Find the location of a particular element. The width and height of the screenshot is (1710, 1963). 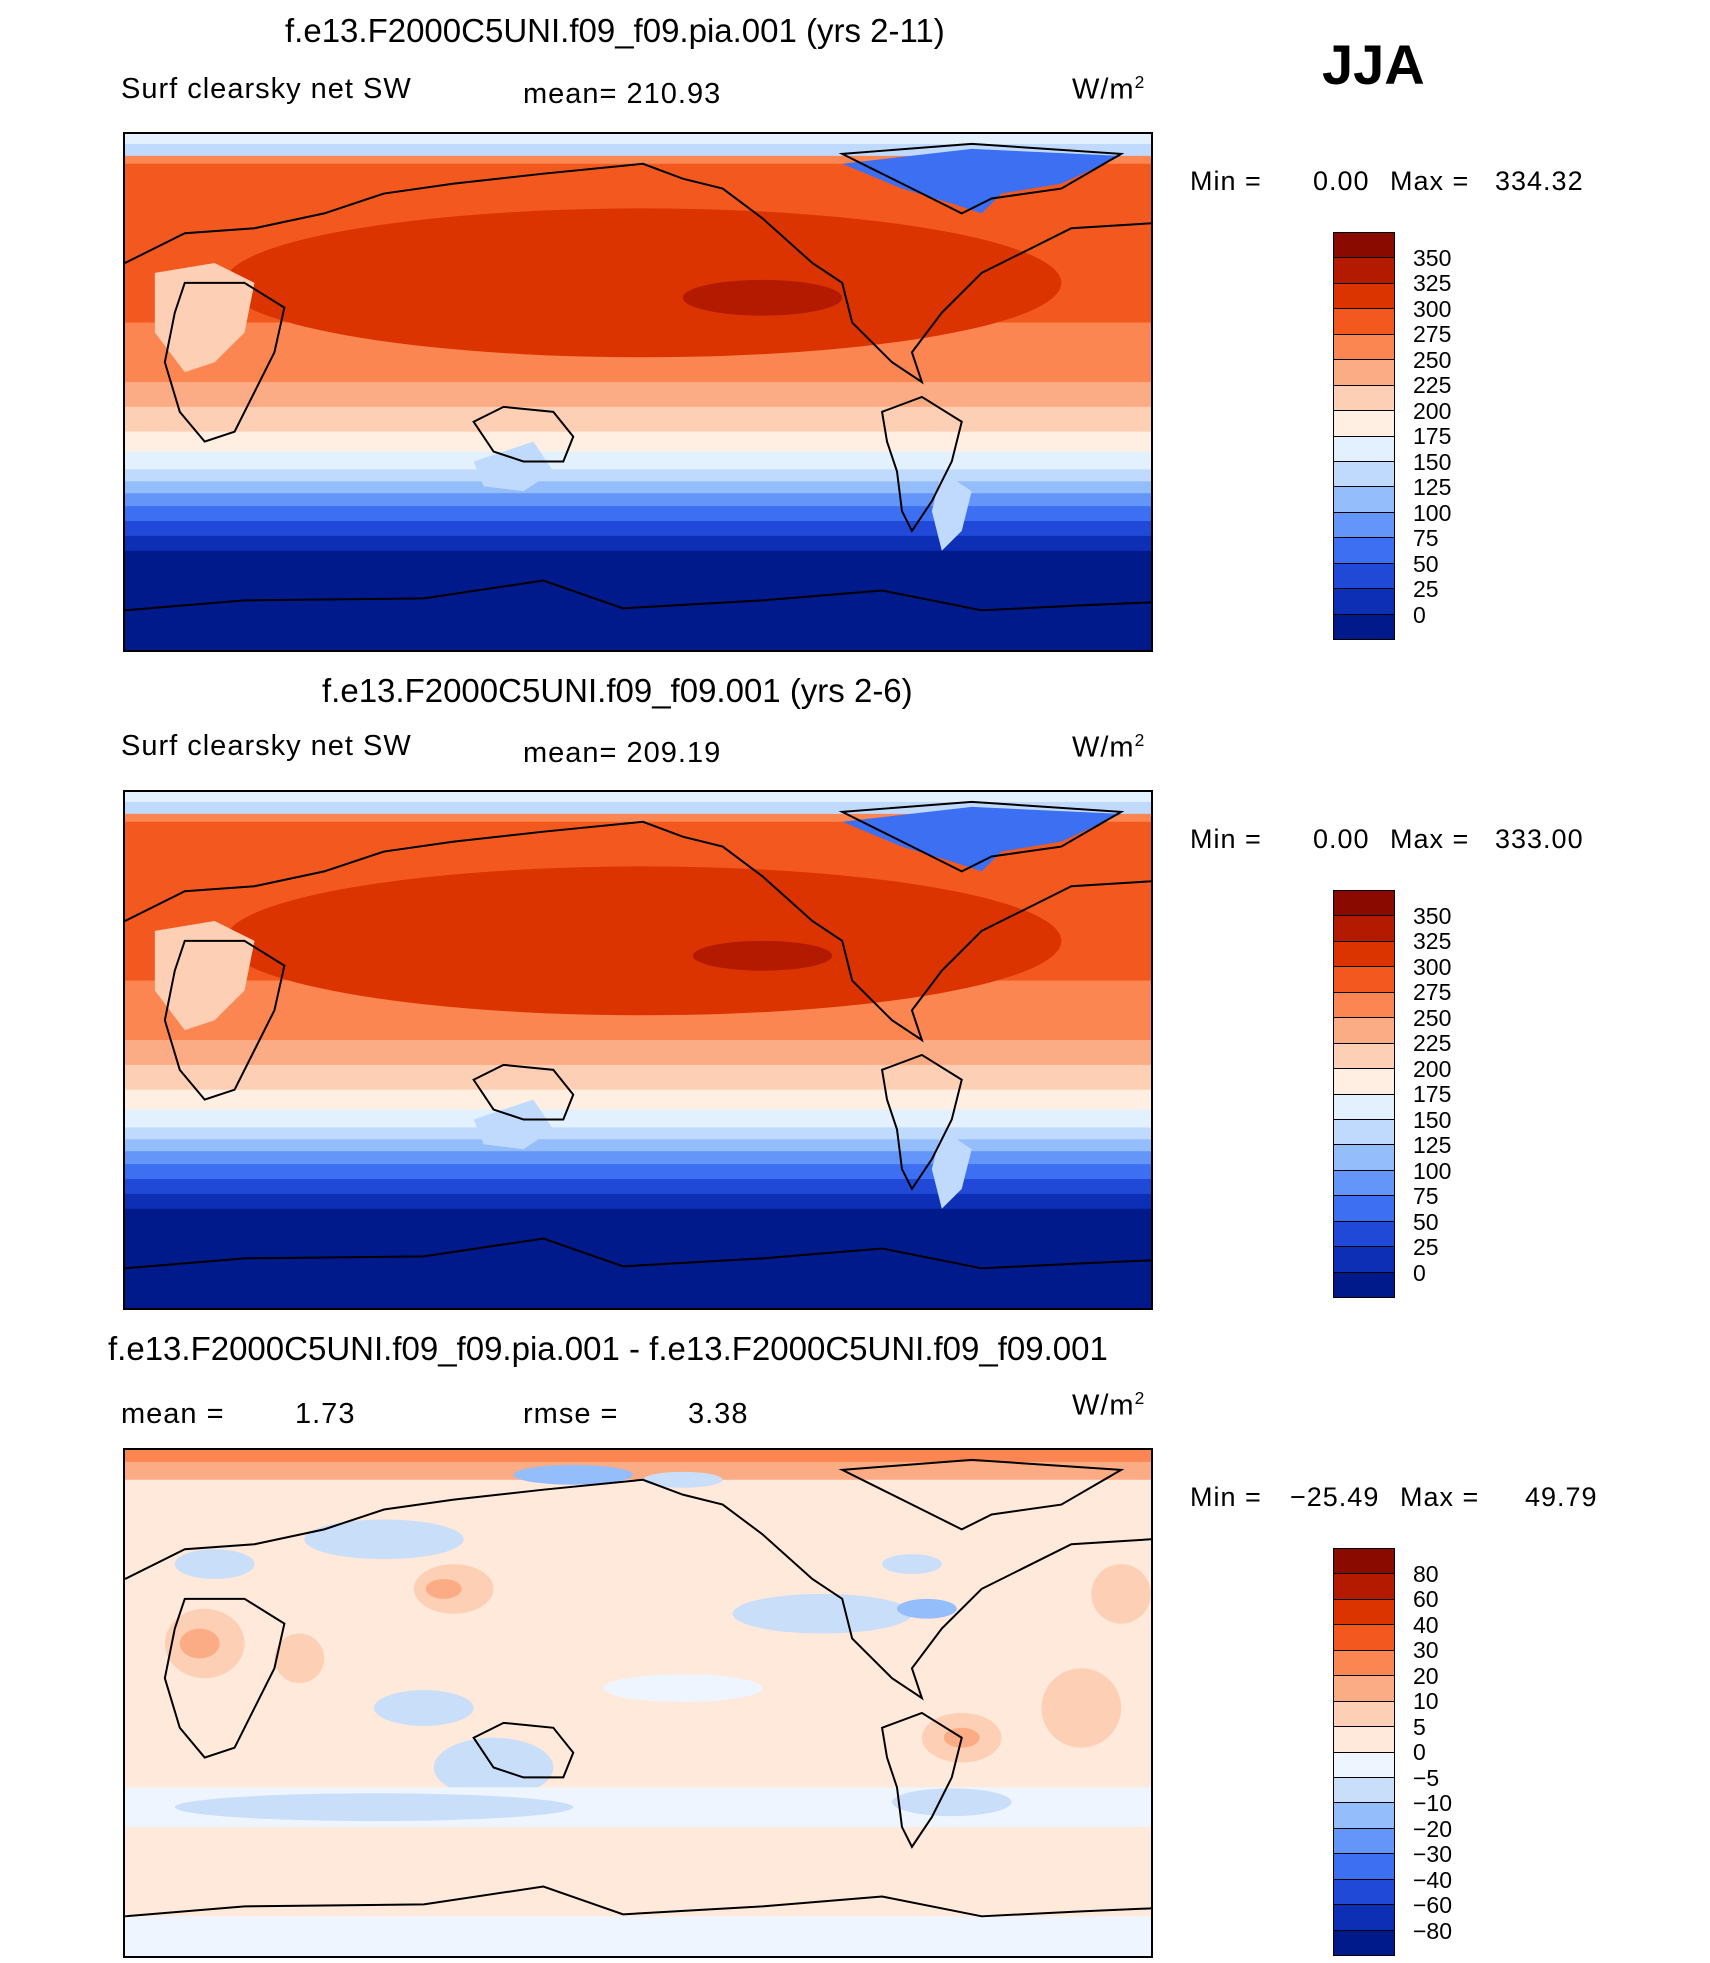

colorbar-tick-label: 10 is located at coordinates (1426, 1701).